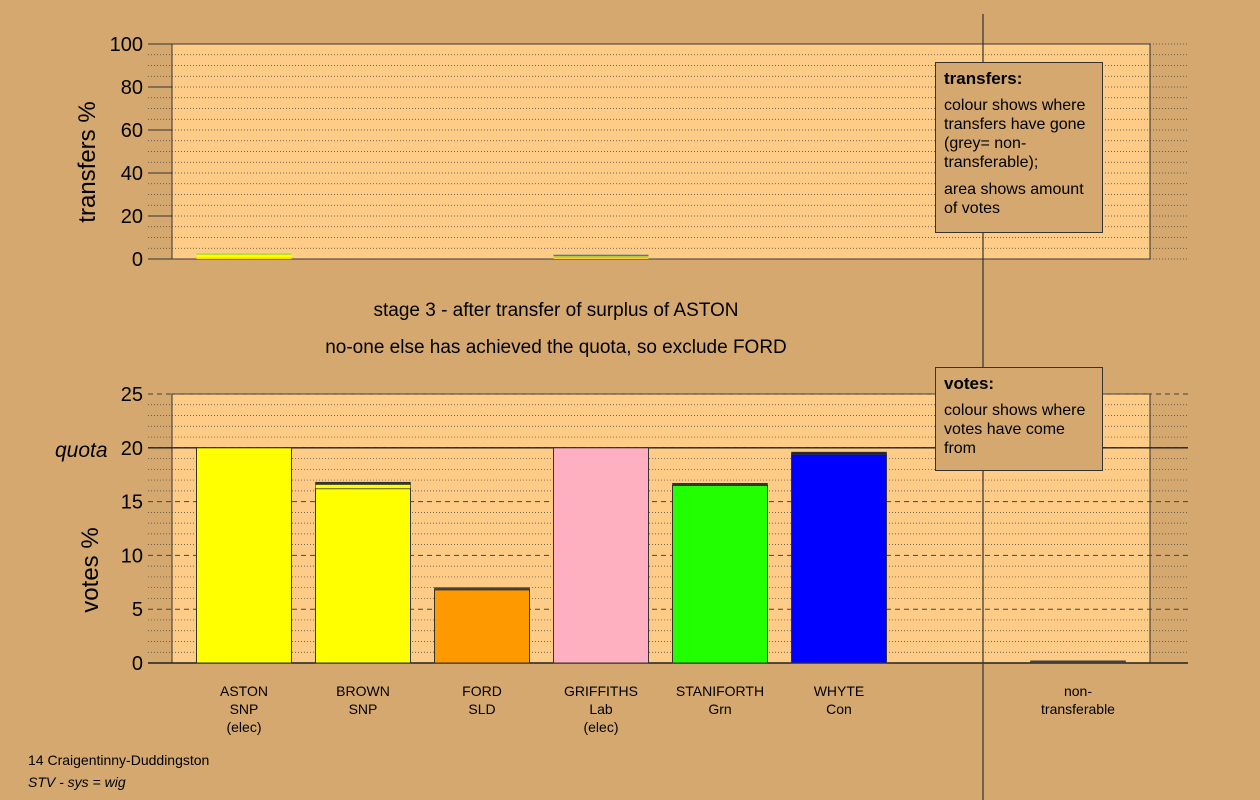 This screenshot has height=800, width=1260. Describe the element at coordinates (839, 558) in the screenshot. I see `vote-bar-whyte` at that location.